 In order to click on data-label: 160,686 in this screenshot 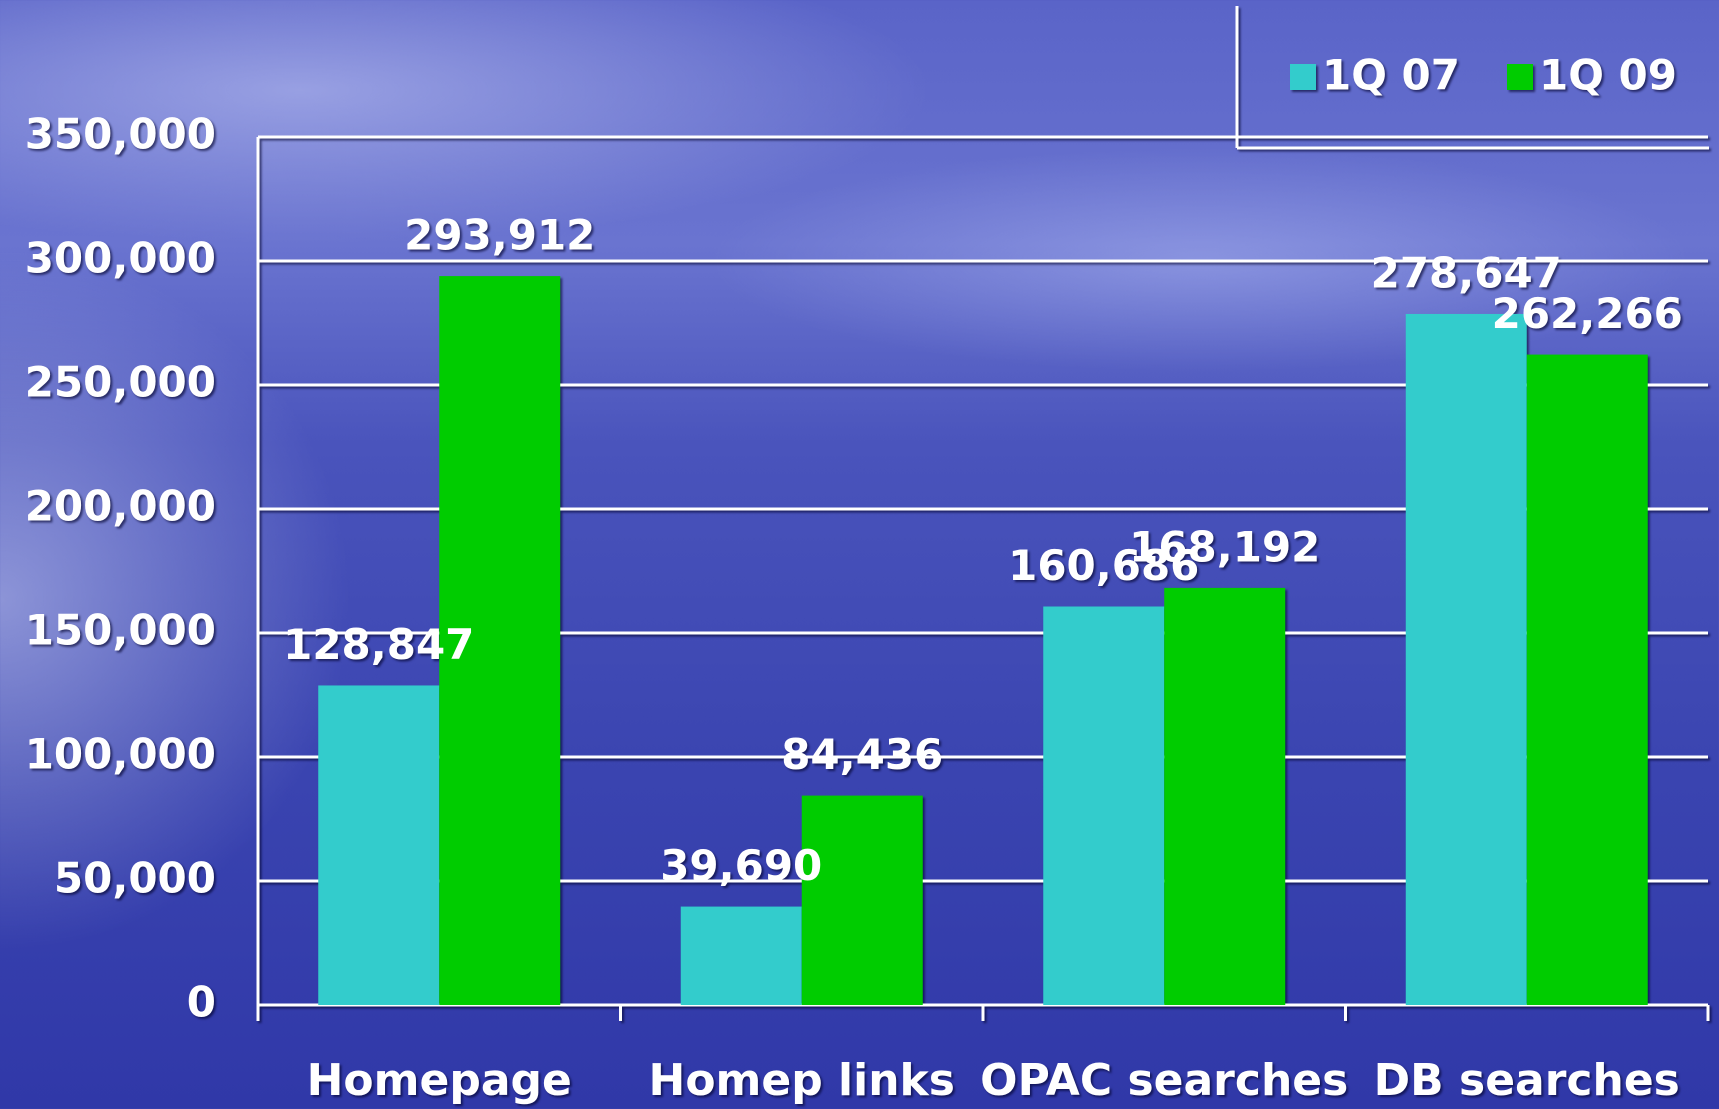, I will do `click(1103, 565)`.